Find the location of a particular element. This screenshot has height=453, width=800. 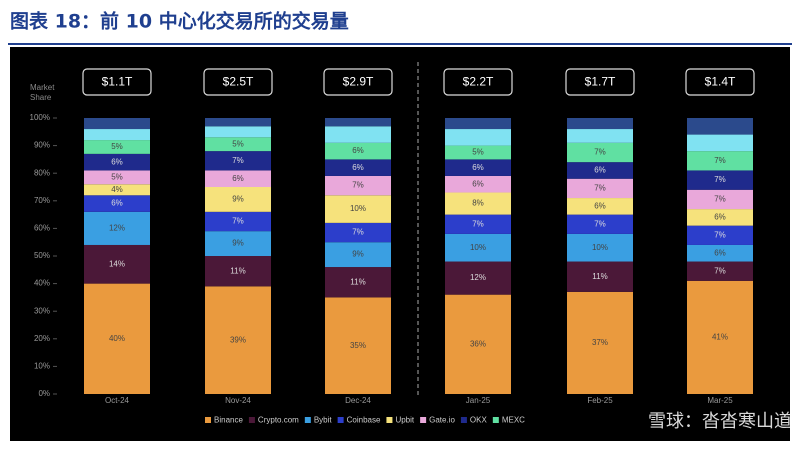

total-label: $2.2T is located at coordinates (478, 82).